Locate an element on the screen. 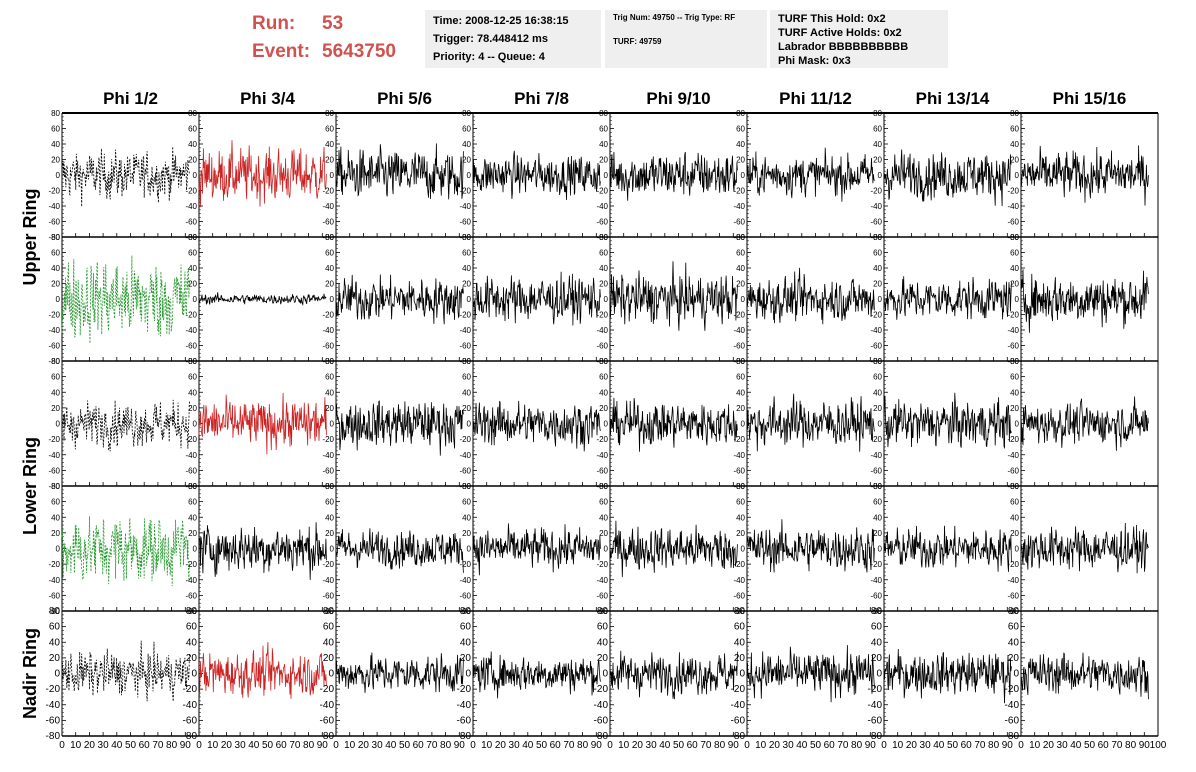 Image resolution: width=1196 pixels, height=772 pixels. event-value: 5643750 is located at coordinates (359, 51).